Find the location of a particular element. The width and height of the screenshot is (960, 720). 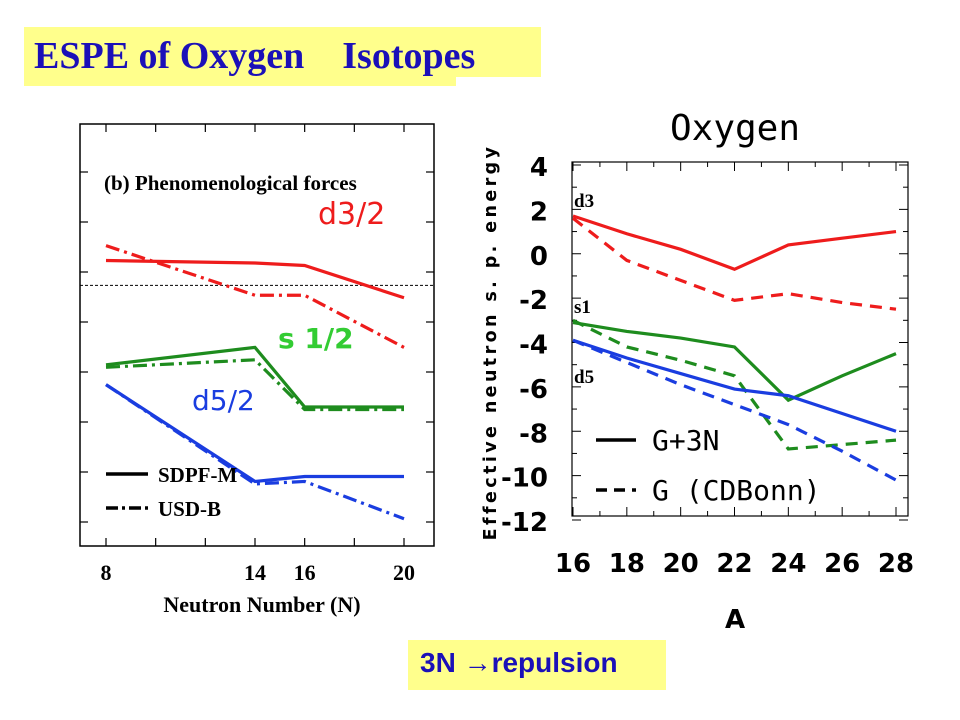

right-x-tick-label: 16 is located at coordinates (573, 564).